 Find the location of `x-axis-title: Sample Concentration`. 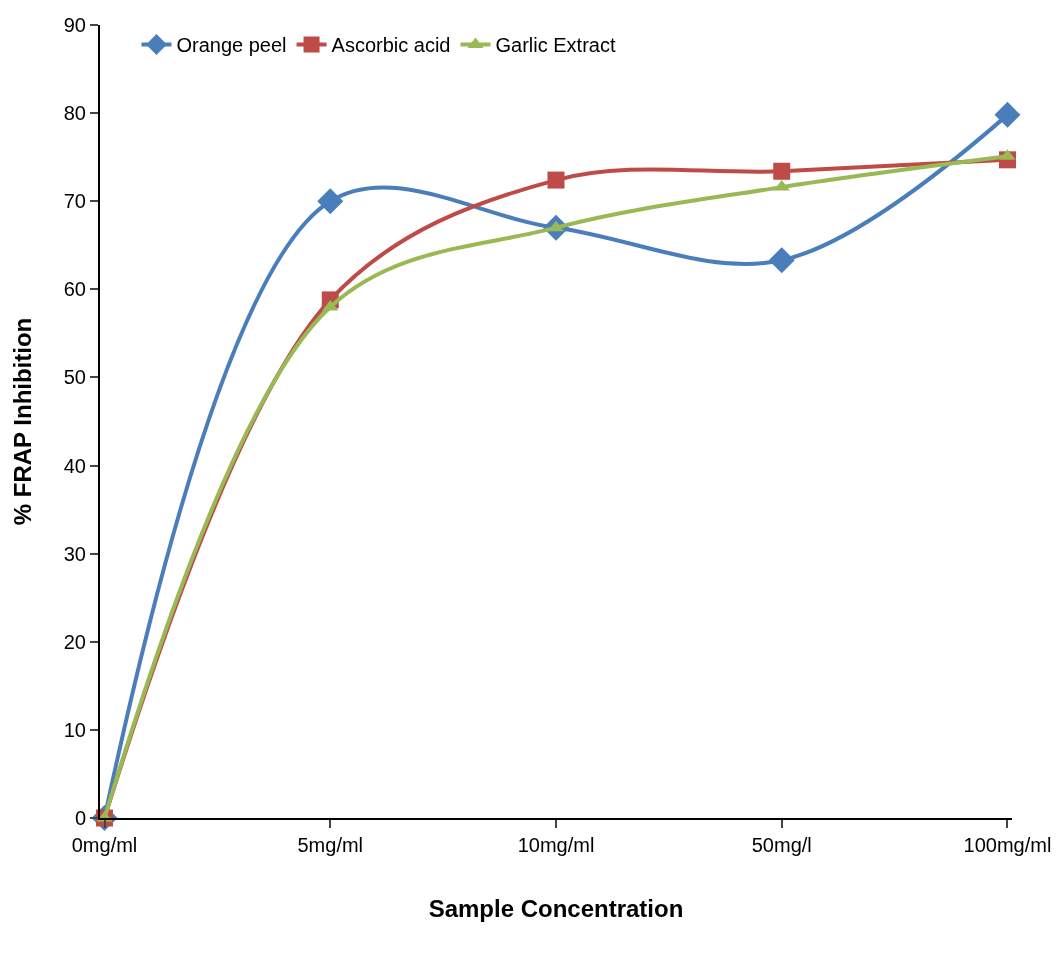

x-axis-title: Sample Concentration is located at coordinates (556, 908).